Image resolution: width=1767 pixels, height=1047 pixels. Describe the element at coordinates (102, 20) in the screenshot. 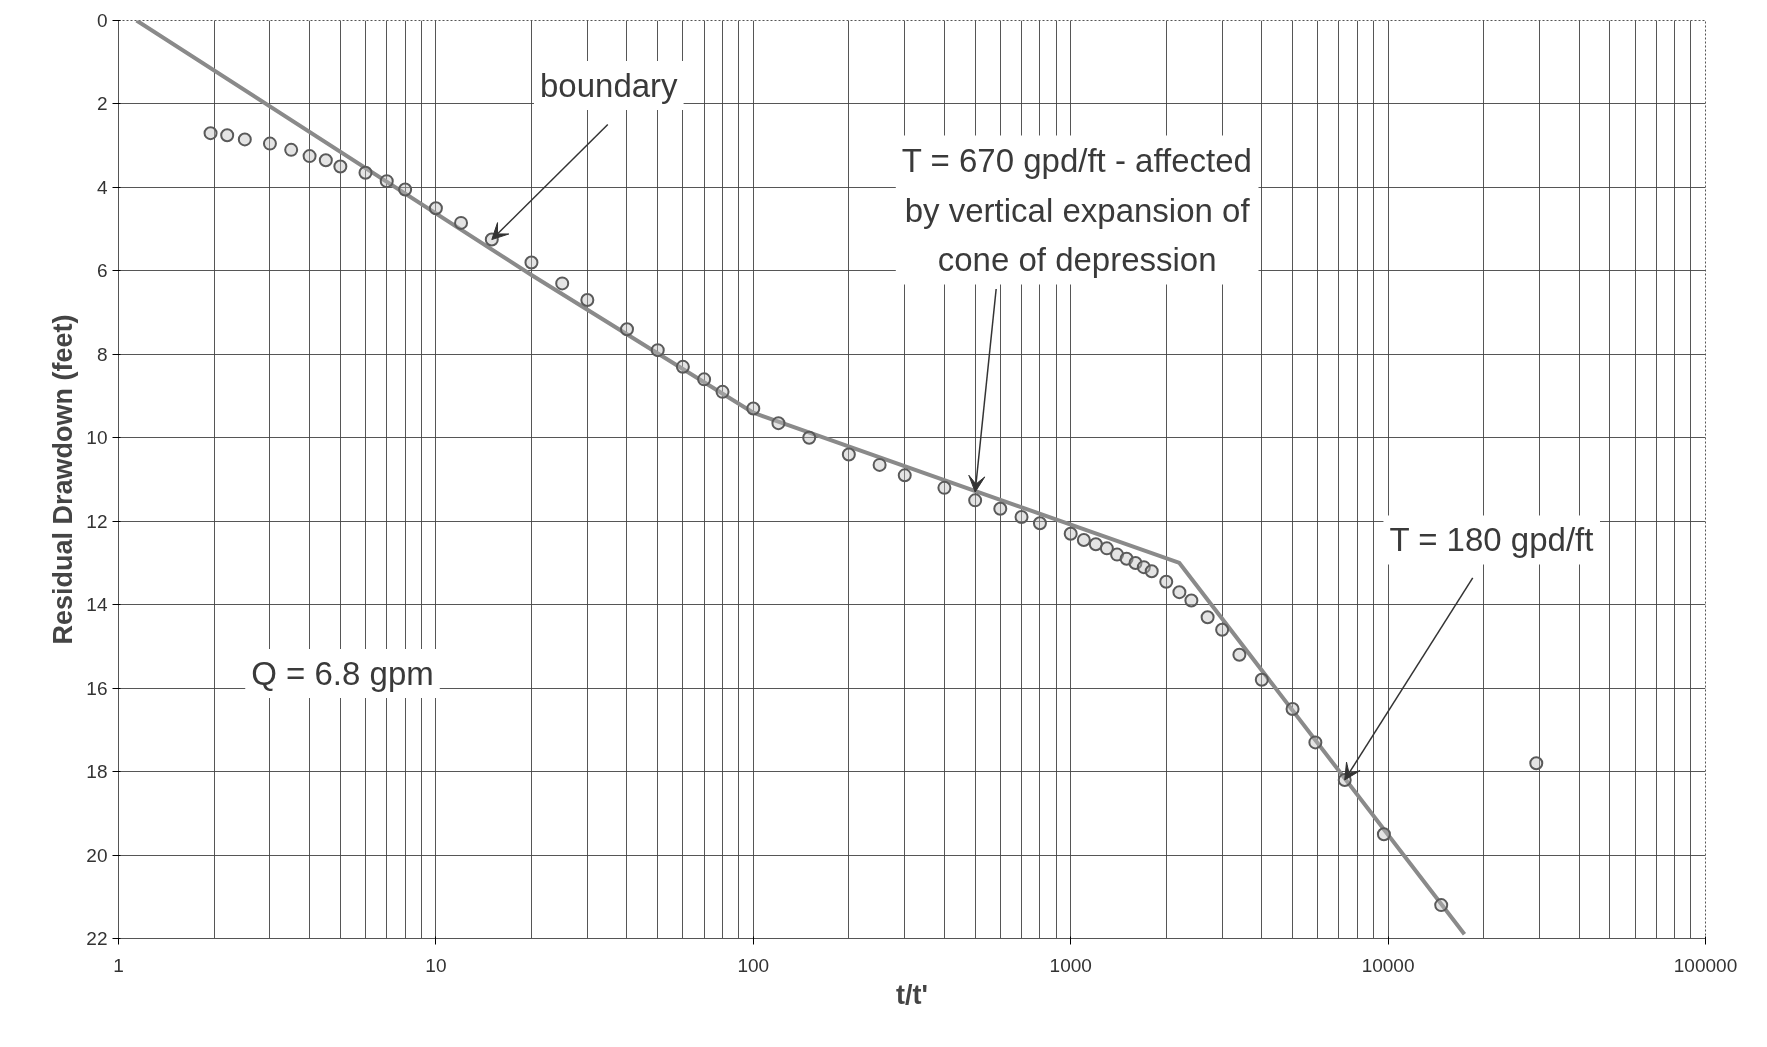

I see `y-tick-label: 0` at that location.